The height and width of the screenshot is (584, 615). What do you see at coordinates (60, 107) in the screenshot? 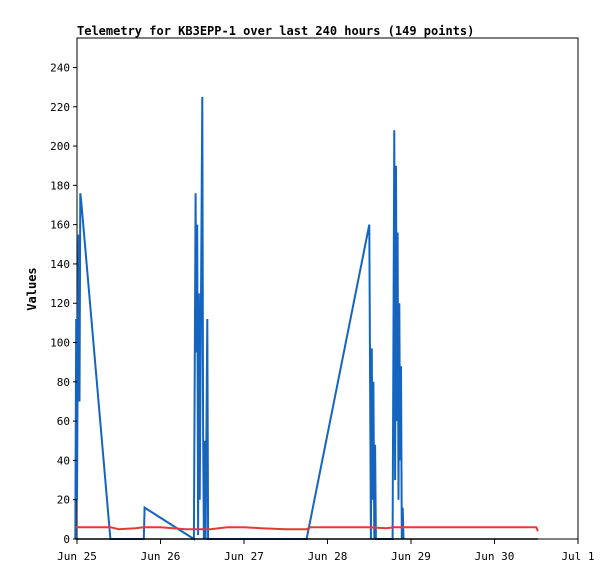
I see `y-tick-label: 220` at bounding box center [60, 107].